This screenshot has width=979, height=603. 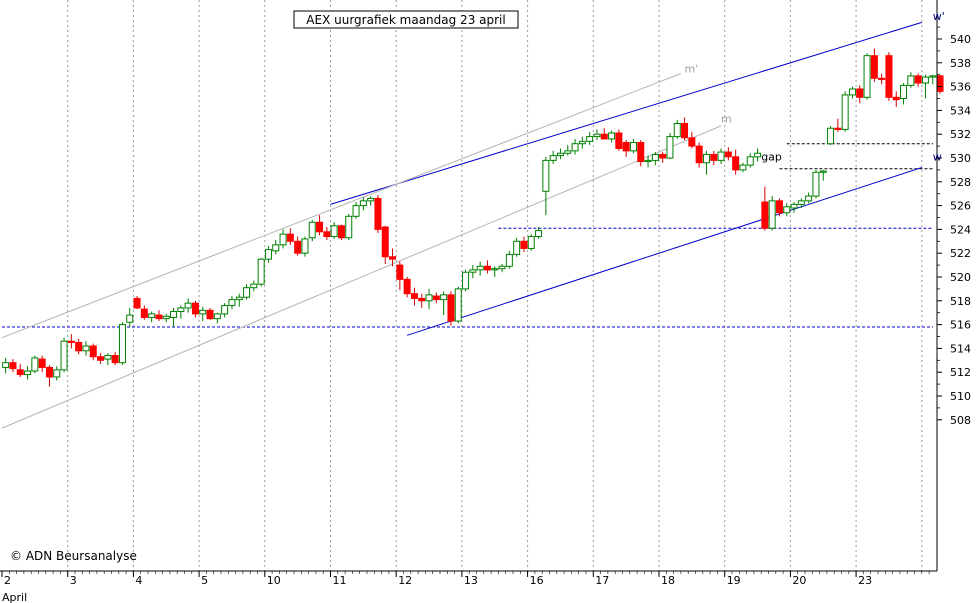 What do you see at coordinates (960, 301) in the screenshot?
I see `y-tick-label: 518` at bounding box center [960, 301].